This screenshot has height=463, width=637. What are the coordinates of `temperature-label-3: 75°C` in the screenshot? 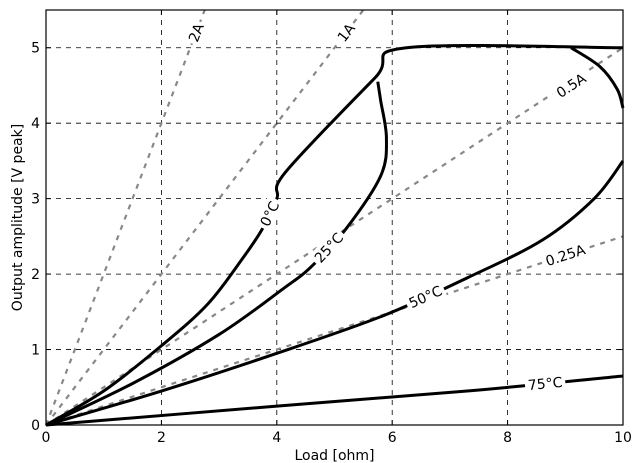 It's located at (545, 384).